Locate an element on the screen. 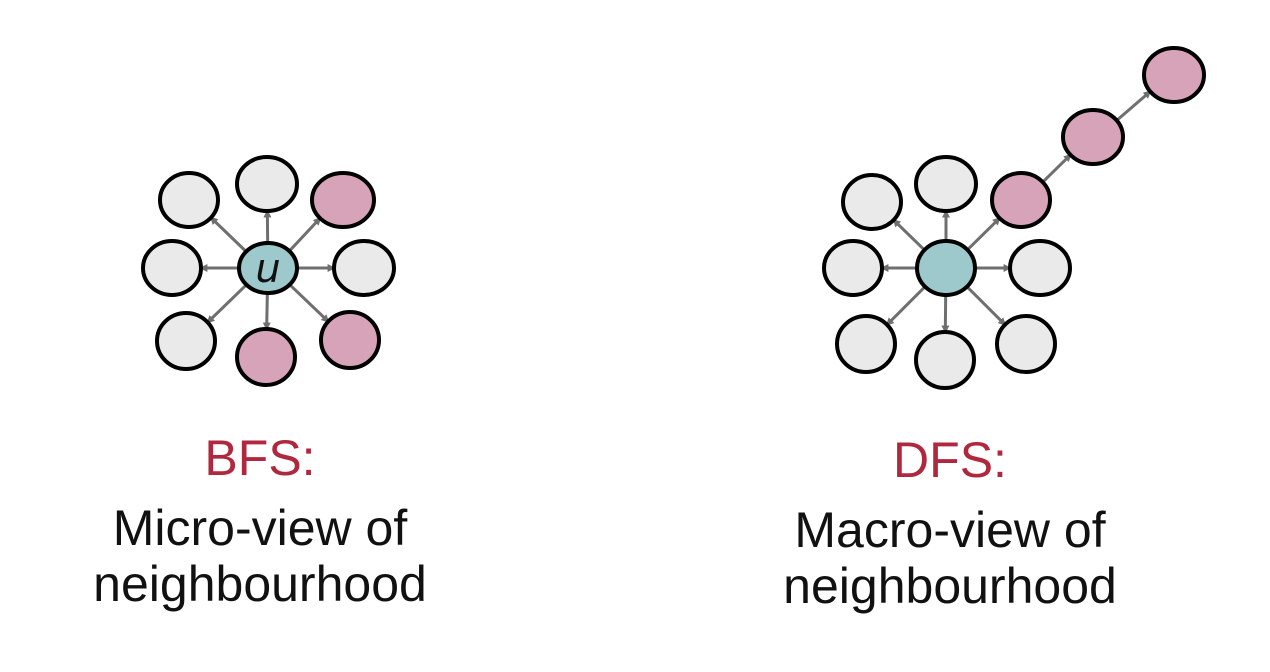  dfs-caption: DFS: Macro-view of neighbourhood is located at coordinates (950, 523).